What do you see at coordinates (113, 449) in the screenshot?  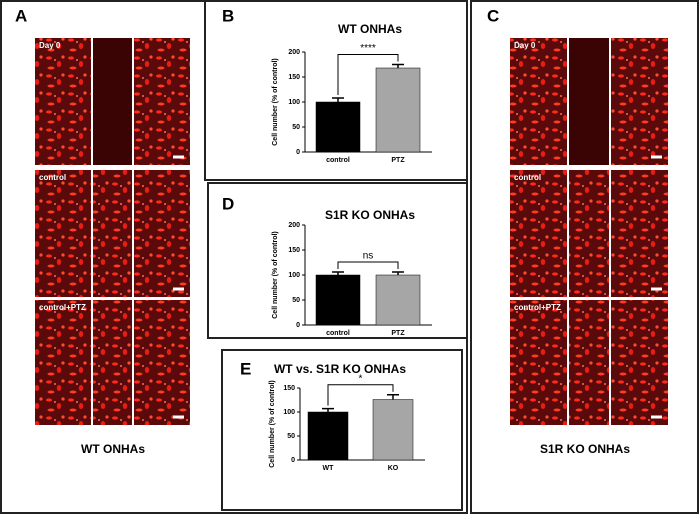 I see `caption: WT ONHAs` at bounding box center [113, 449].